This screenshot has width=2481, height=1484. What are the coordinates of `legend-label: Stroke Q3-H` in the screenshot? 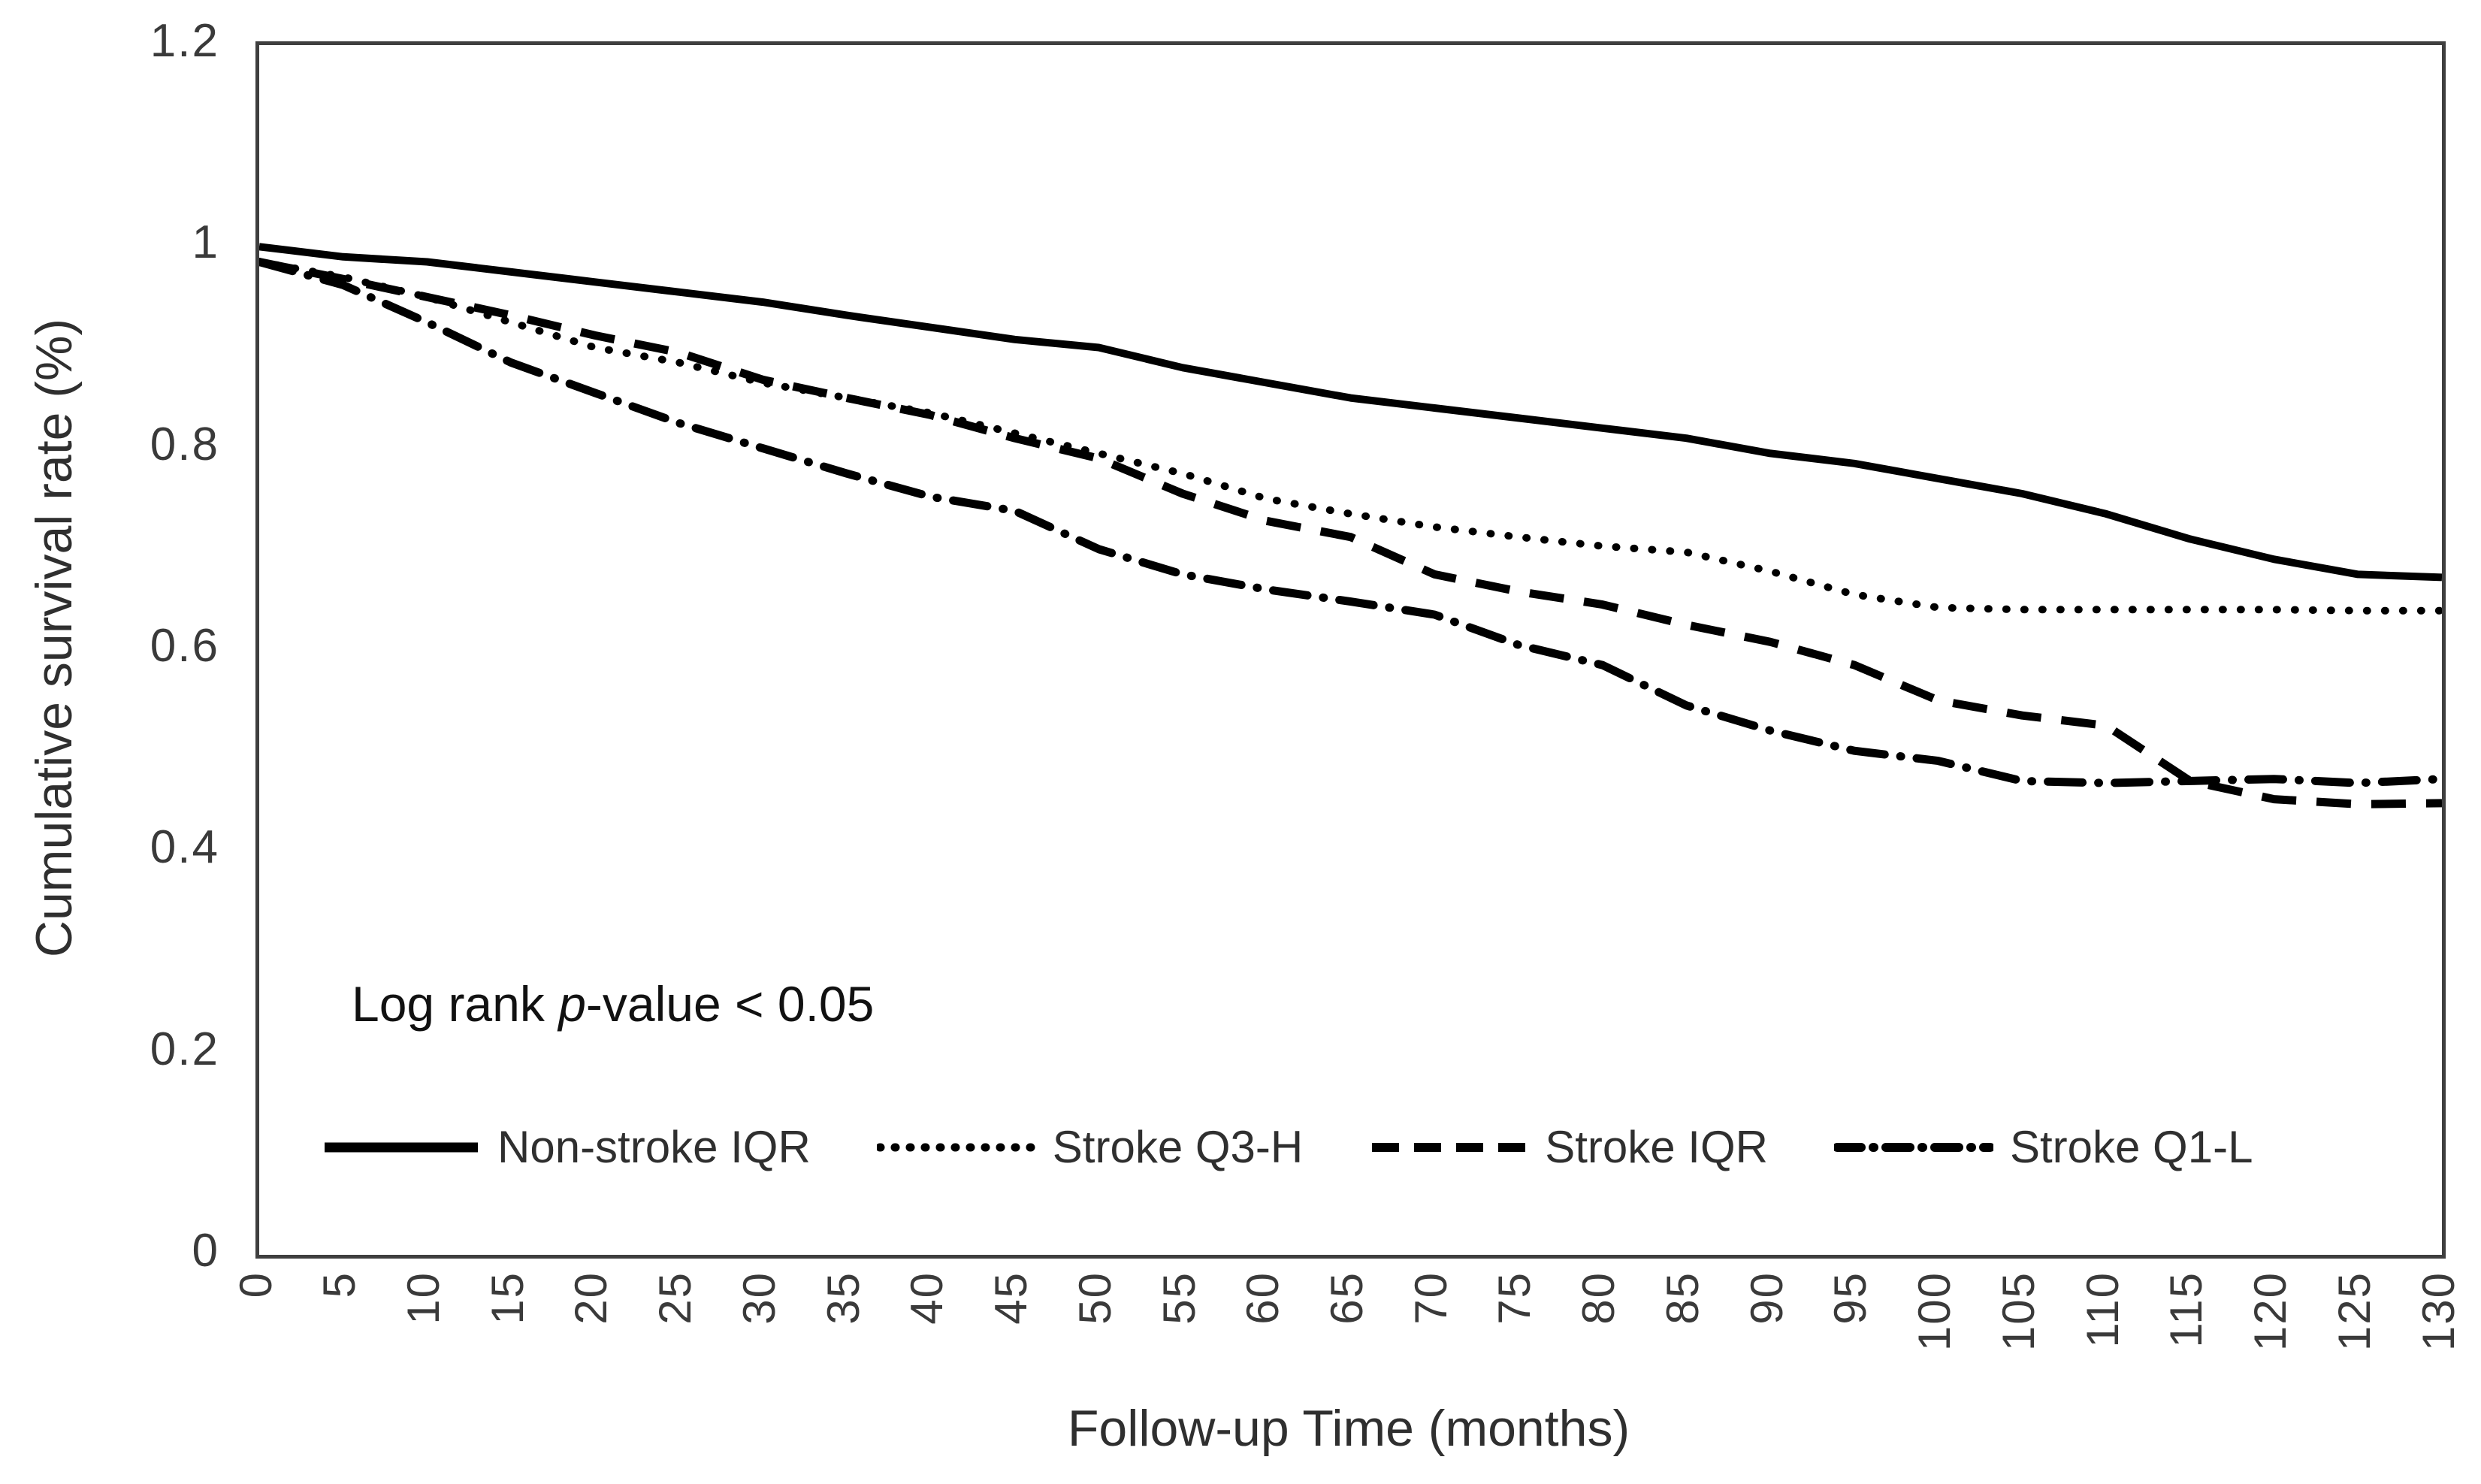 It's located at (1178, 1147).